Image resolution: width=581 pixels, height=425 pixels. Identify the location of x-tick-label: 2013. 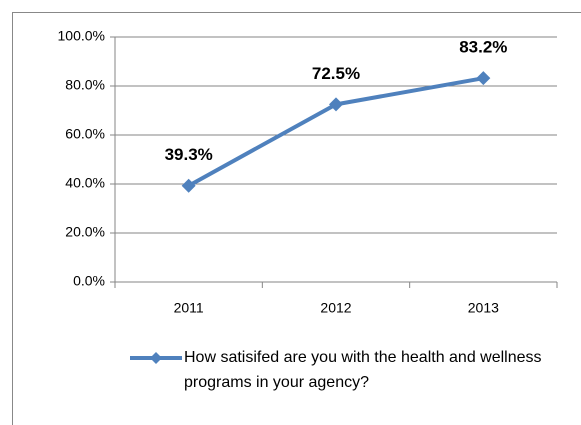
(483, 308).